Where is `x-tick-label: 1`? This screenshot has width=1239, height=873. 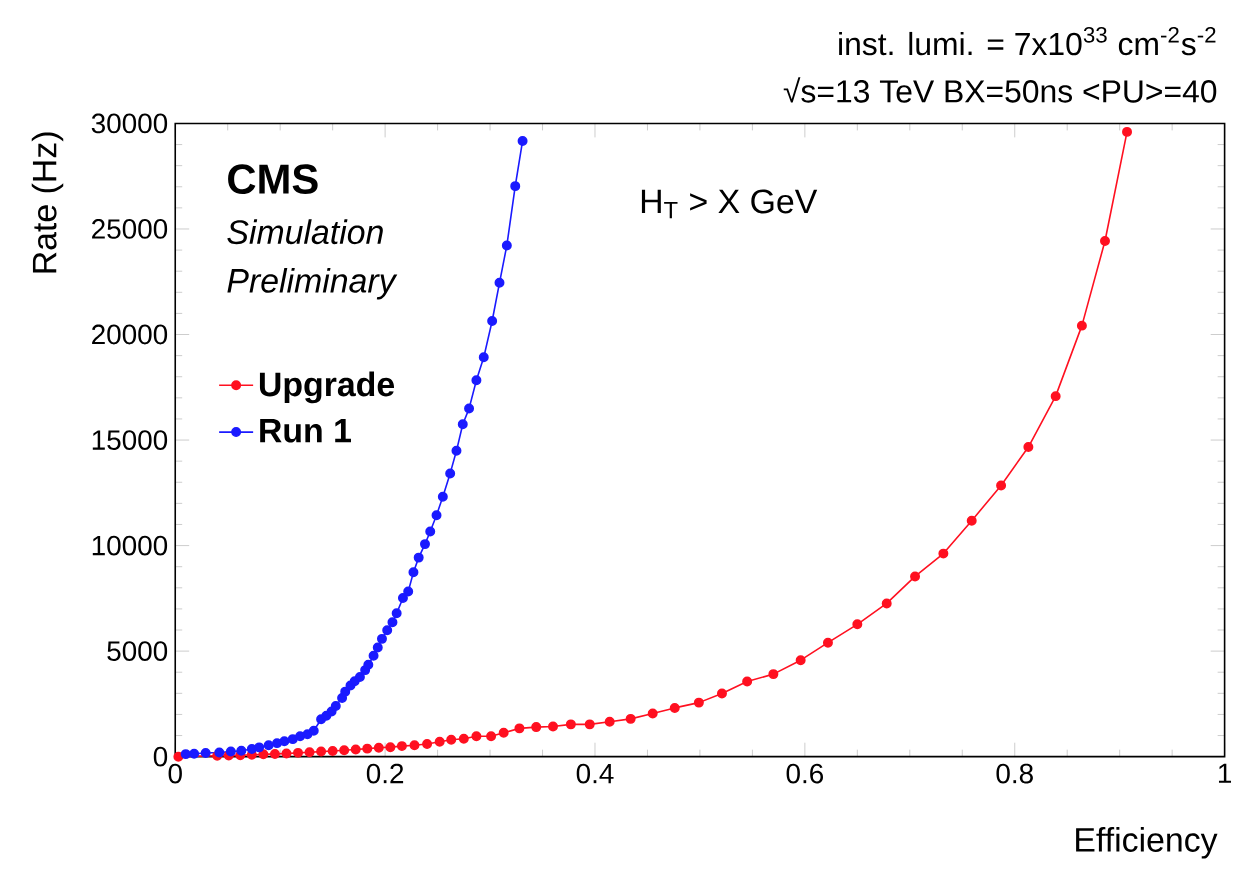 x-tick-label: 1 is located at coordinates (1225, 773).